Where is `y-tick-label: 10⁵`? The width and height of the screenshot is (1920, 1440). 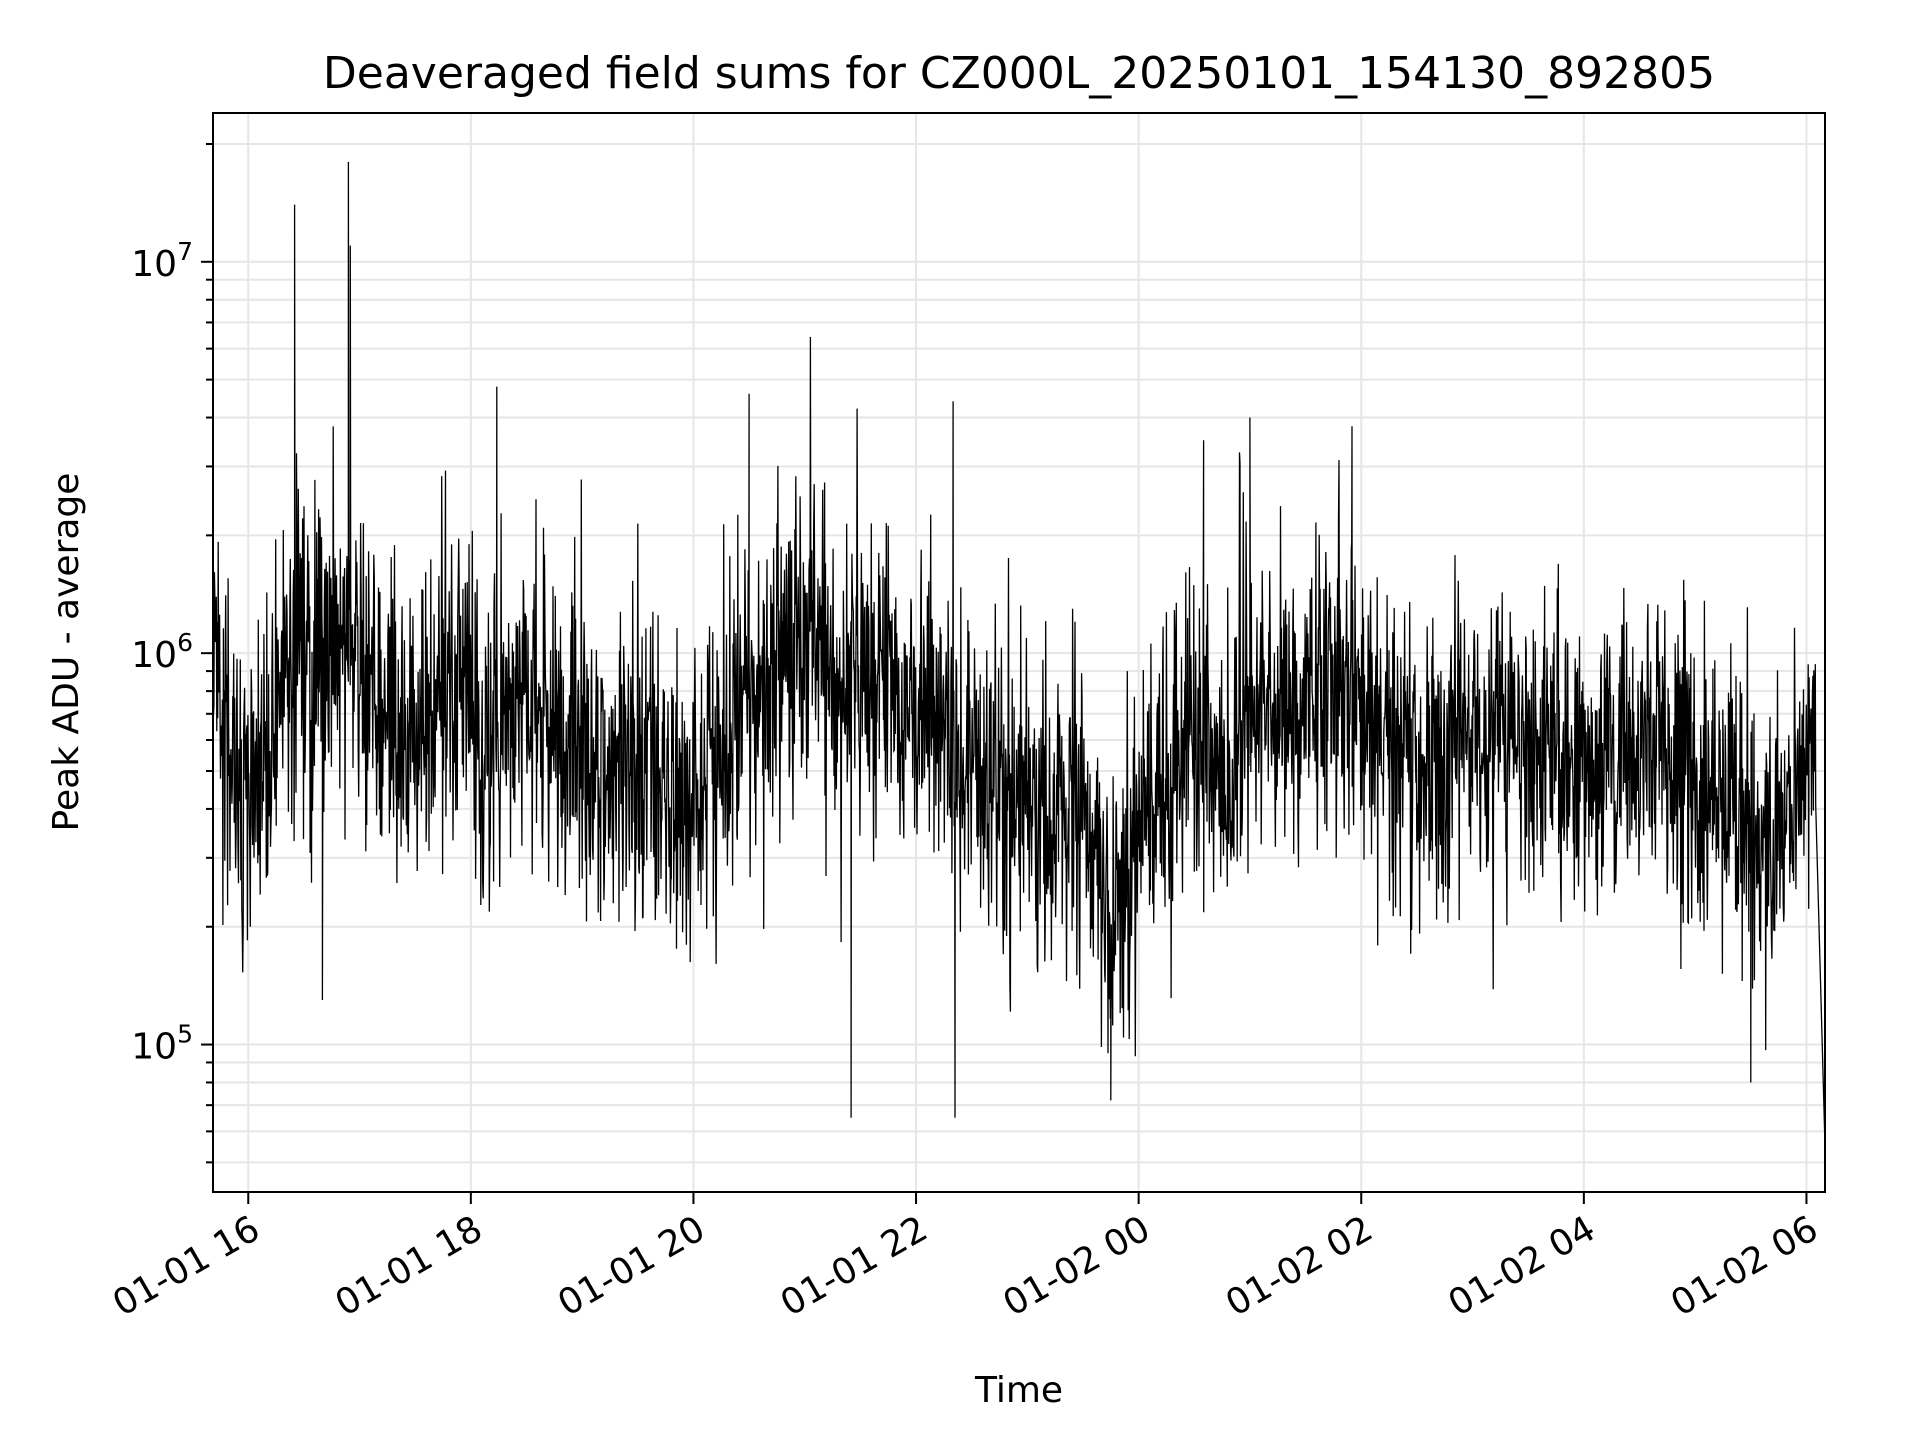 y-tick-label: 10⁵ is located at coordinates (162, 1044).